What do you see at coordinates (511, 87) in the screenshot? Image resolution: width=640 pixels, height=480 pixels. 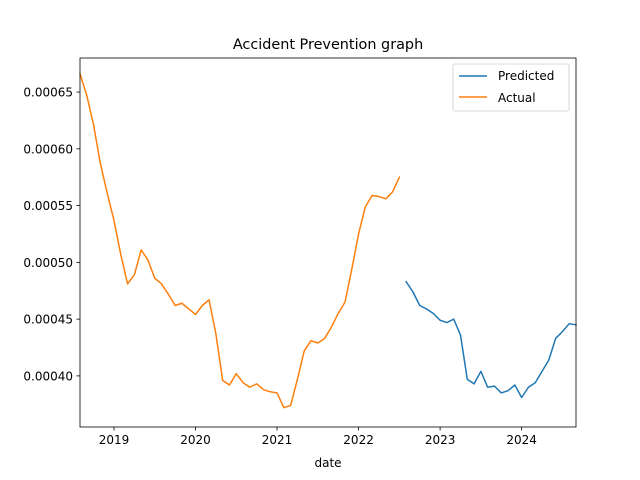 I see `legend: Predicted Actual` at bounding box center [511, 87].